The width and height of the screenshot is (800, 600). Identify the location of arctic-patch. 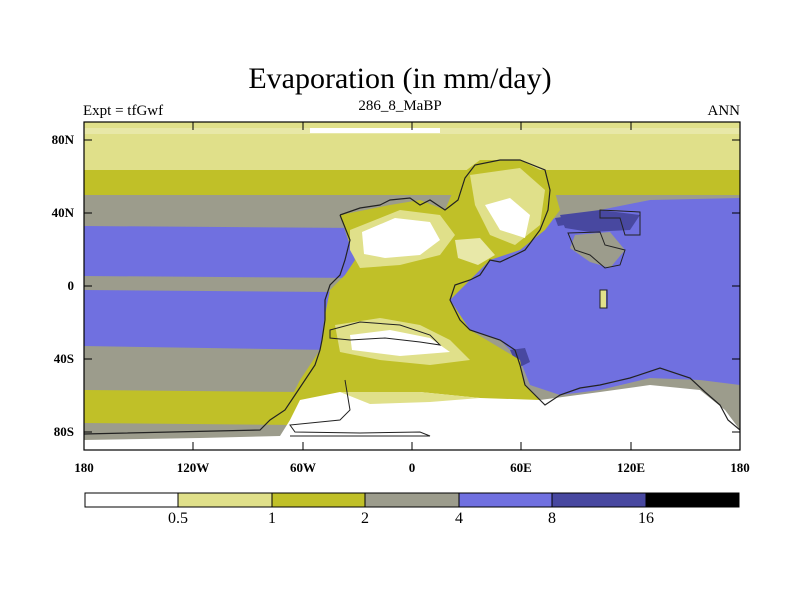
(375, 130).